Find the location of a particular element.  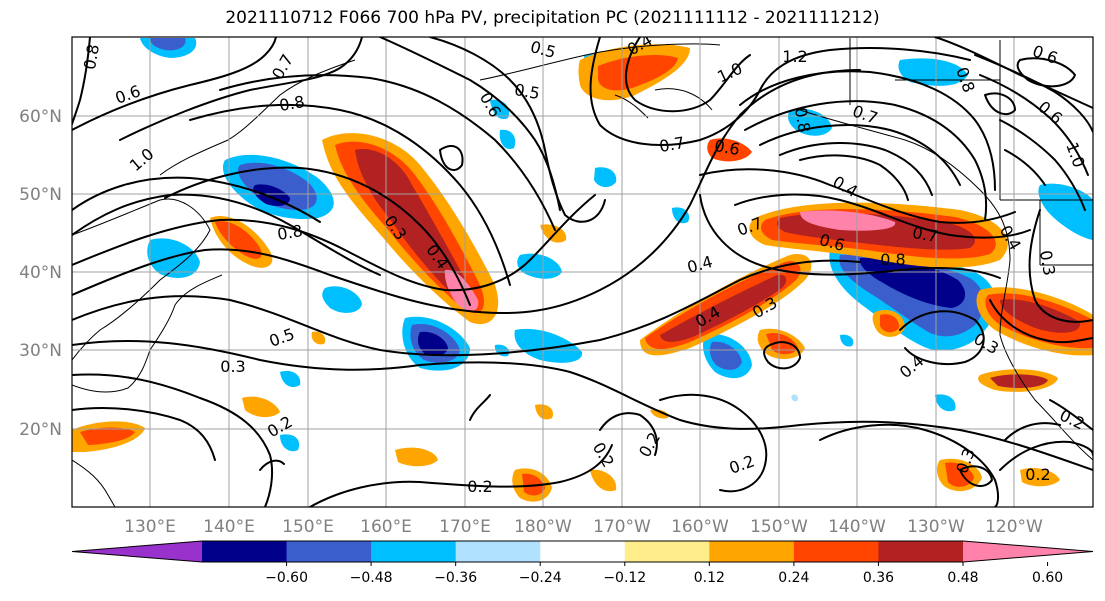

colorbar-tick-label: 0.36 is located at coordinates (878, 578).